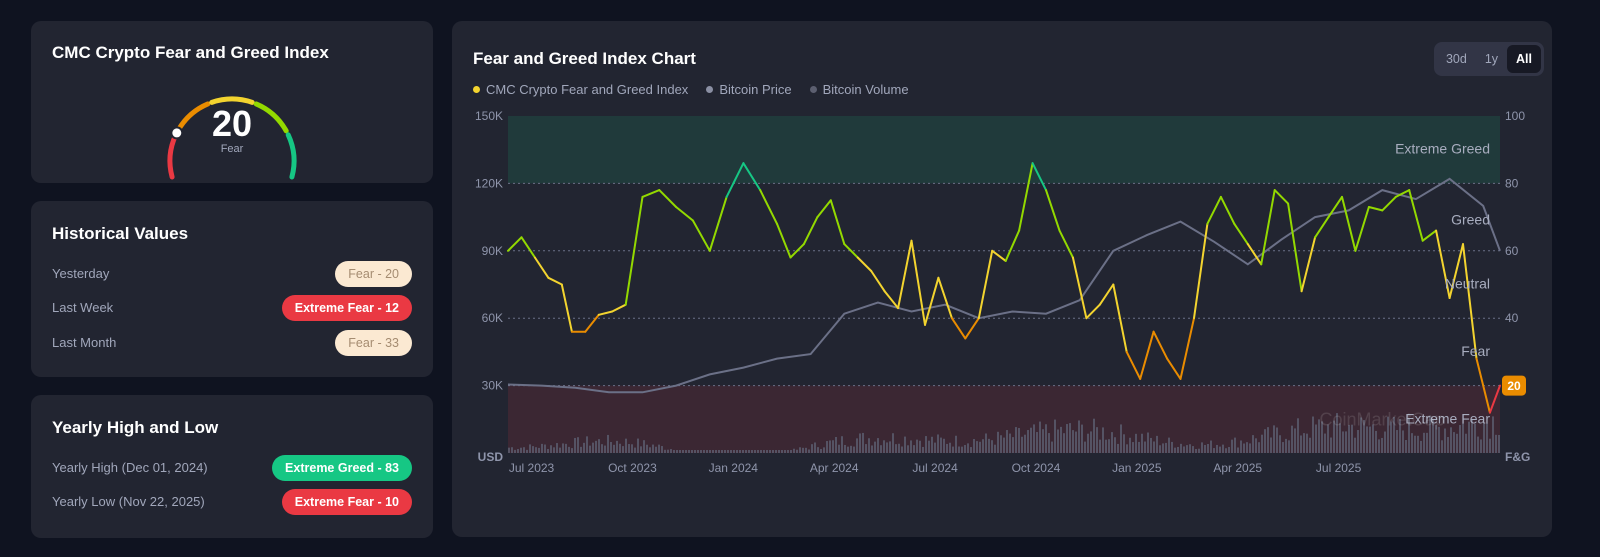 The image size is (1600, 557). I want to click on legend-dot-icon, so click(813, 89).